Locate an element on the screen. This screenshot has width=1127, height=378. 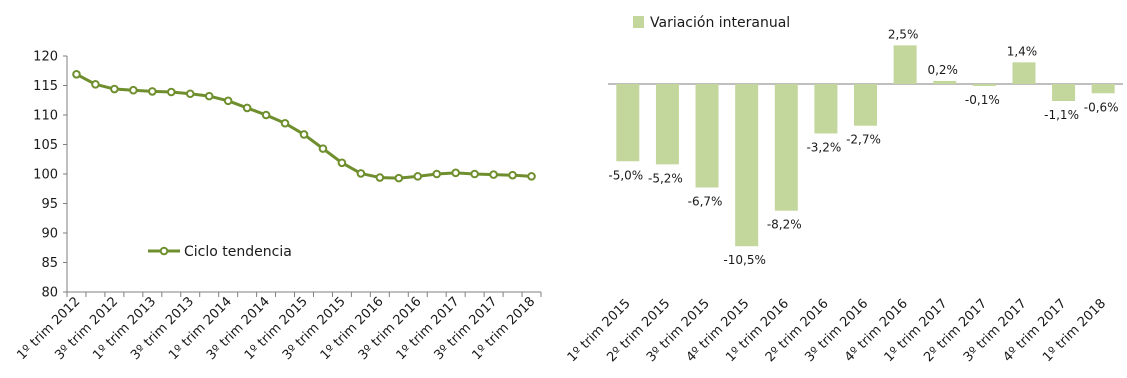
legend-label: Ciclo tendencia is located at coordinates (238, 252).